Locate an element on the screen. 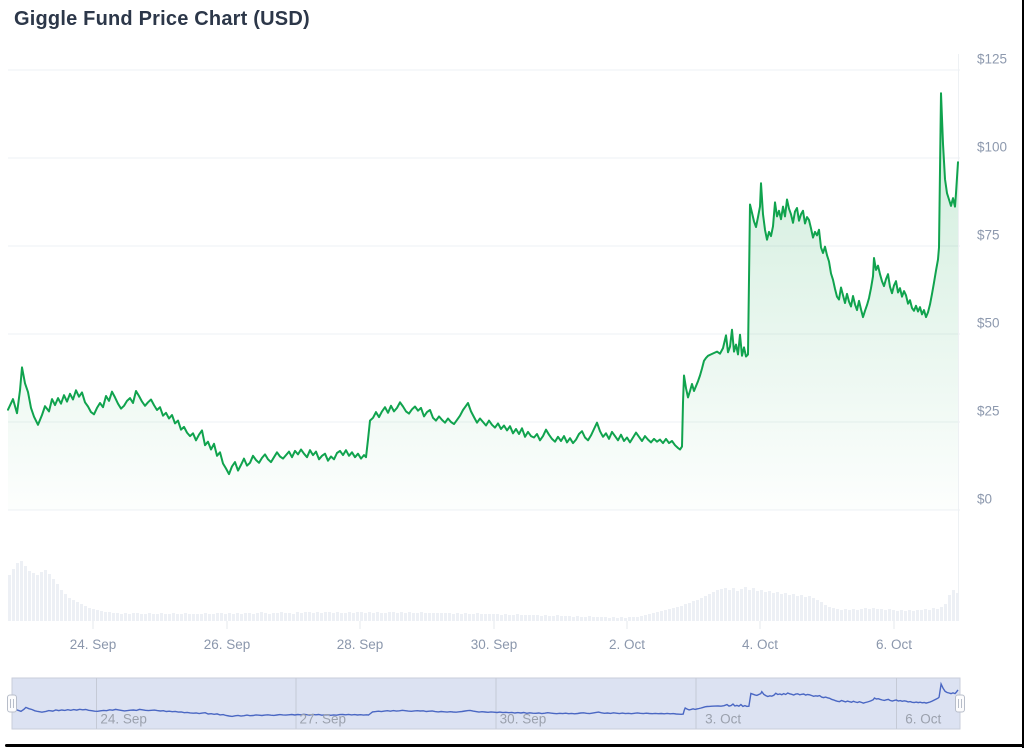 The width and height of the screenshot is (1024, 748). screenshot-bottom-border is located at coordinates (514, 745).